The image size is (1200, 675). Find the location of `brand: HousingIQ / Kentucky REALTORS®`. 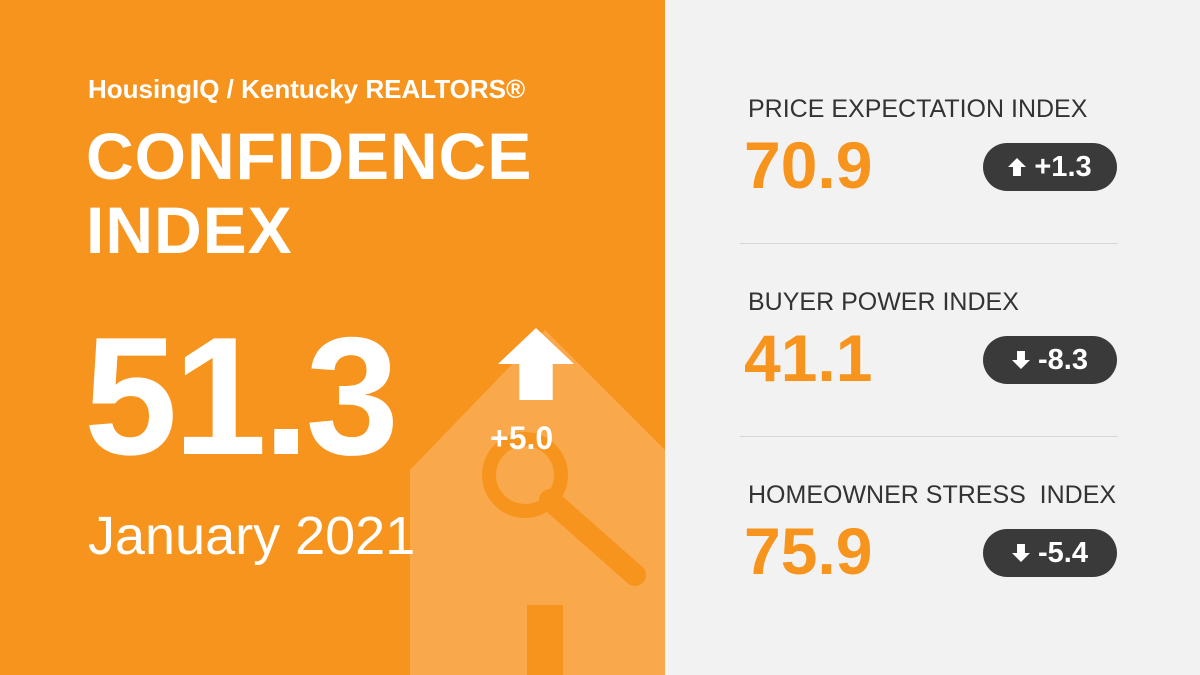

brand: HousingIQ / Kentucky REALTORS® is located at coordinates (307, 89).